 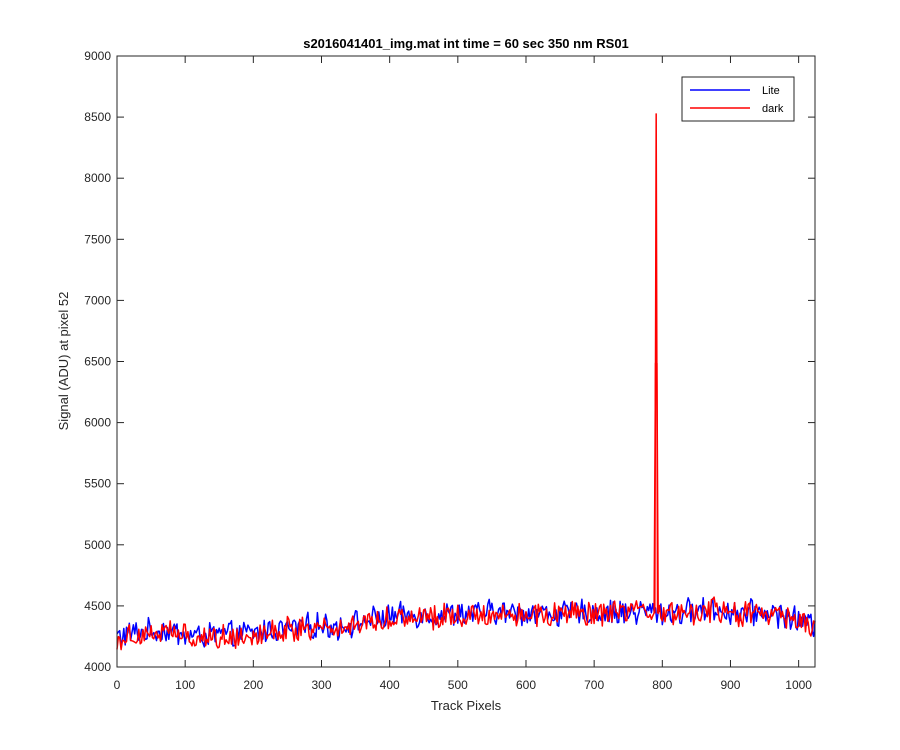 What do you see at coordinates (526, 685) in the screenshot?
I see `x-tick-label: 600` at bounding box center [526, 685].